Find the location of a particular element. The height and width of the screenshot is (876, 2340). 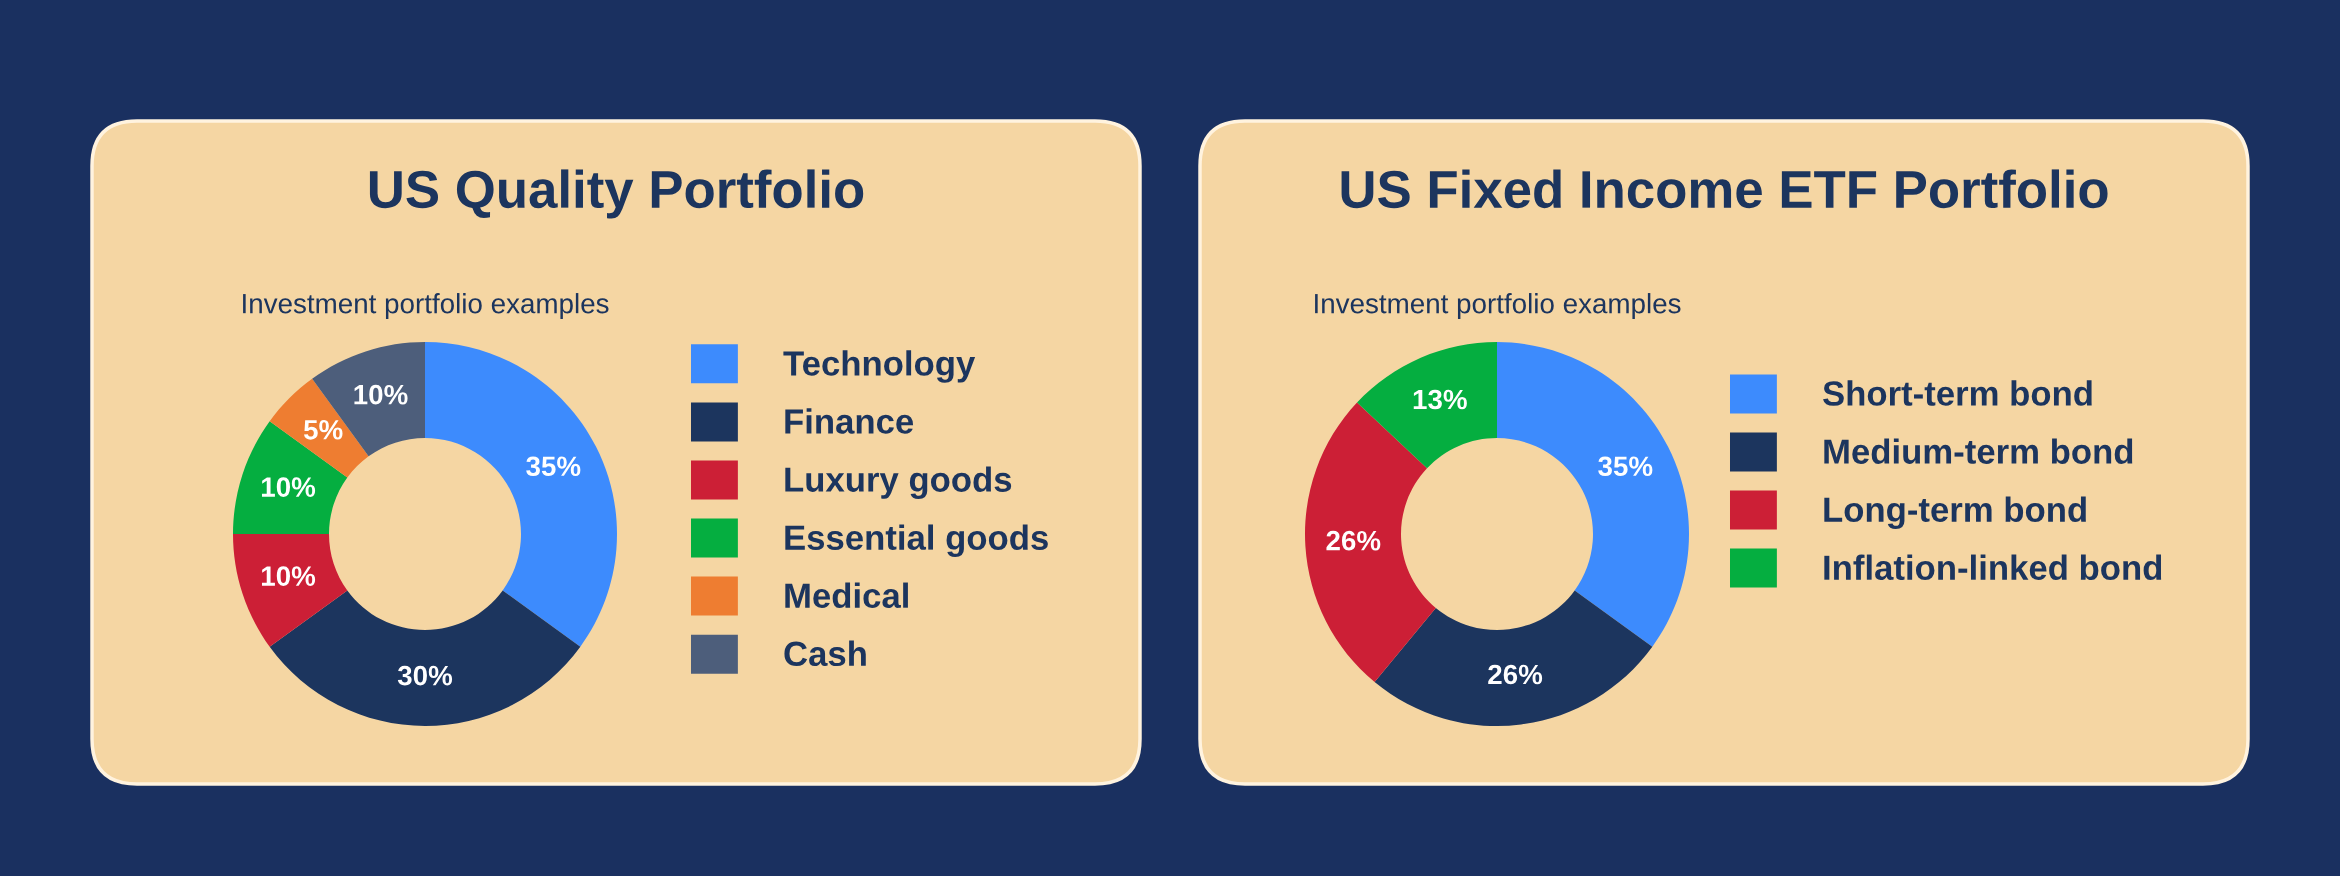

legend-label: Essential goods is located at coordinates (916, 540).